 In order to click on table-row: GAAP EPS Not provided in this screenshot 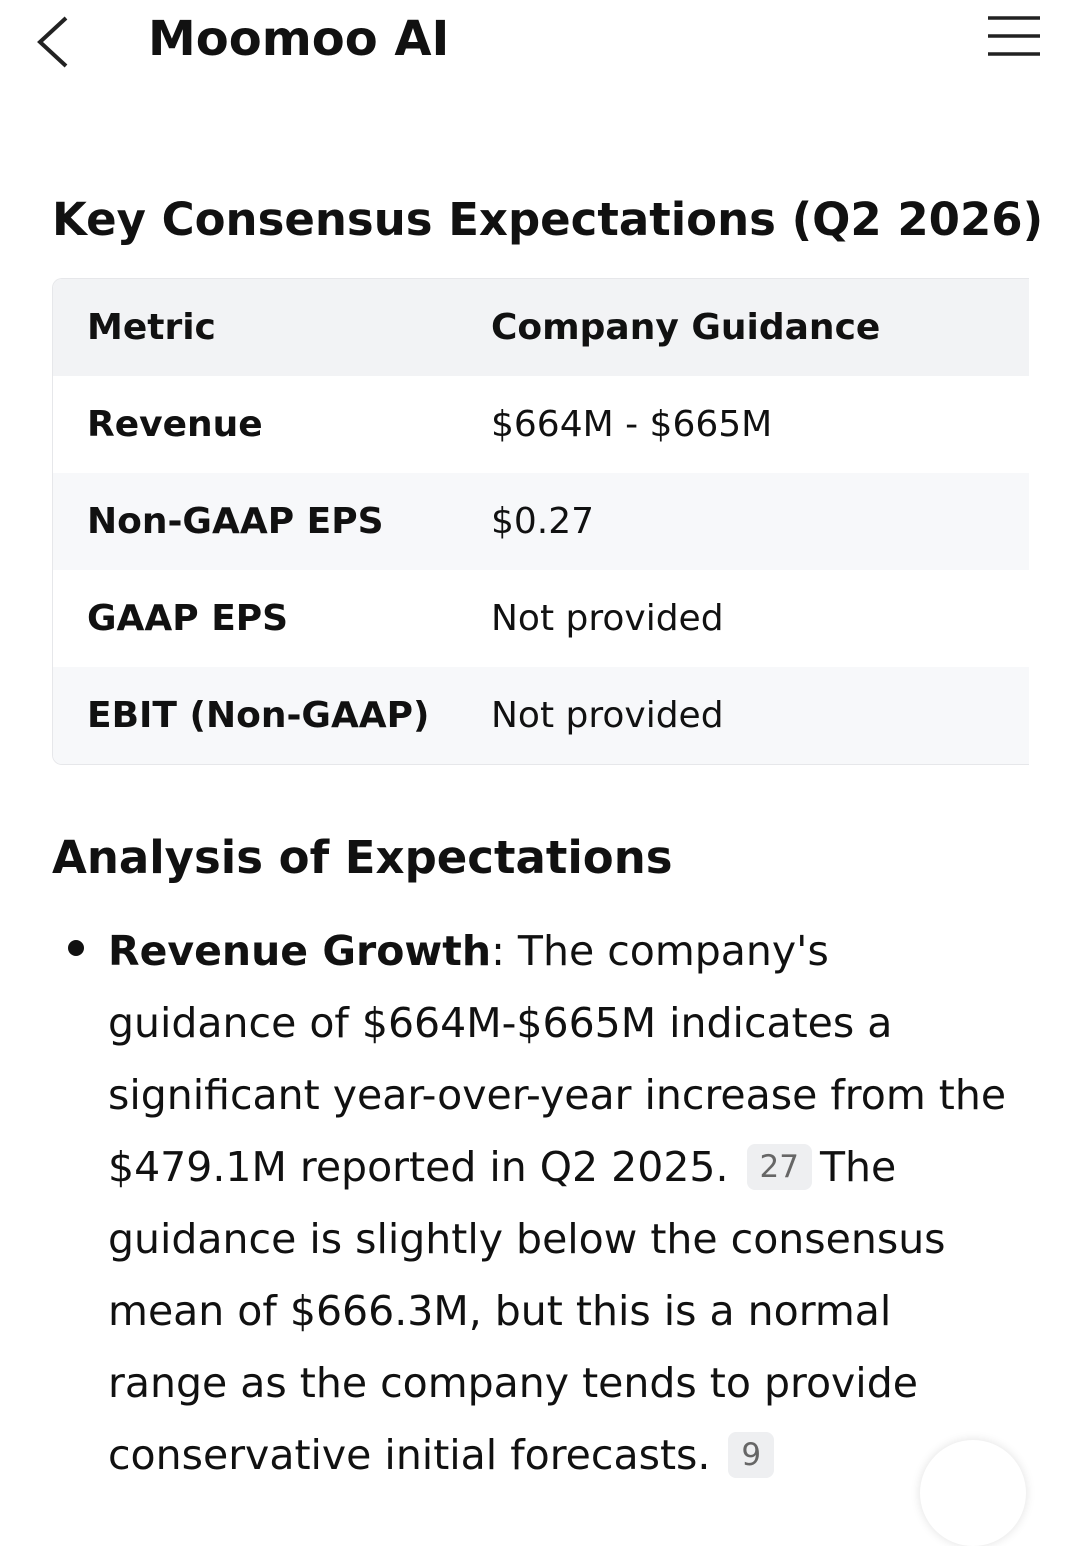, I will do `click(541, 618)`.